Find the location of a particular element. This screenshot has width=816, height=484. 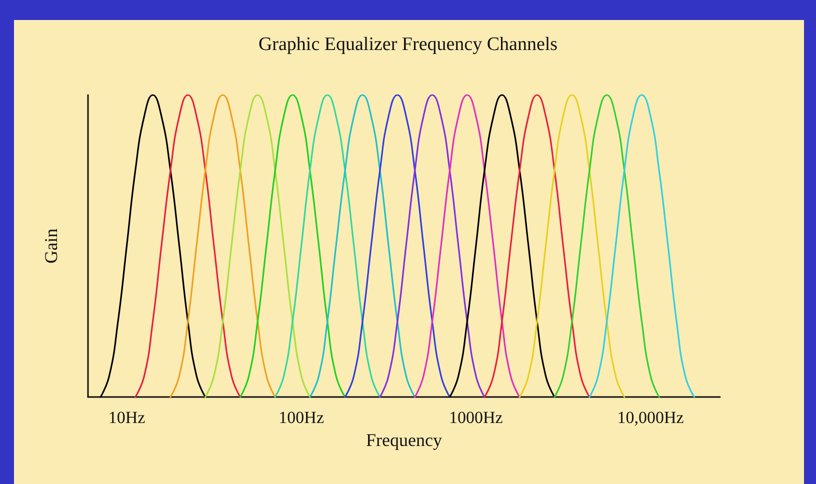

x-tick-label: 100Hz is located at coordinates (301, 417).